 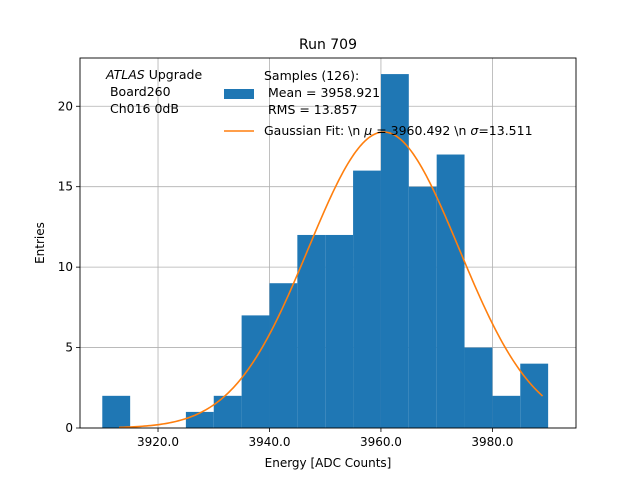 I want to click on y-tick-label-0: 0, so click(x=69, y=428).